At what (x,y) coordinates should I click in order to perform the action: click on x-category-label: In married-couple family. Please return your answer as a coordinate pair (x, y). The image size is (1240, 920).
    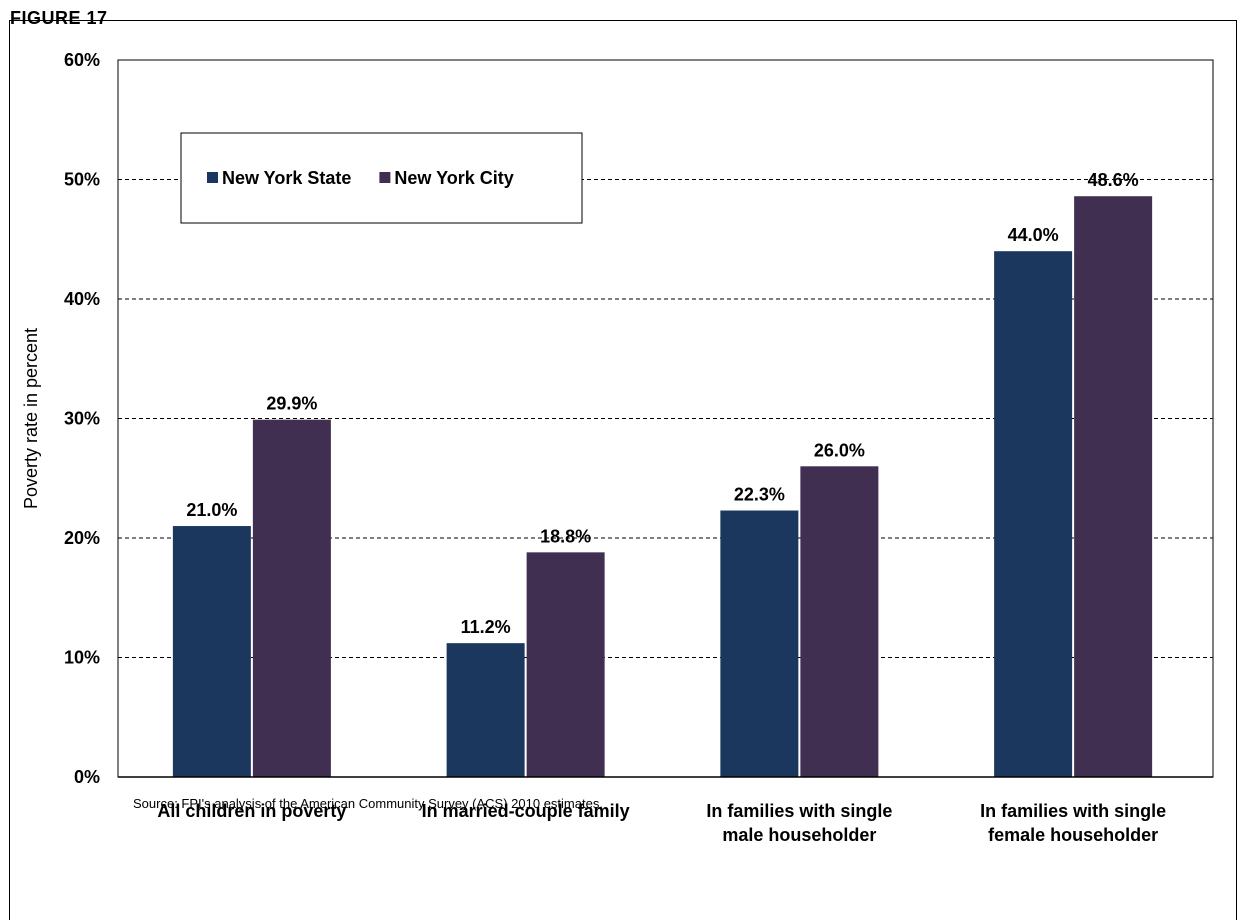
    Looking at the image, I should click on (526, 811).